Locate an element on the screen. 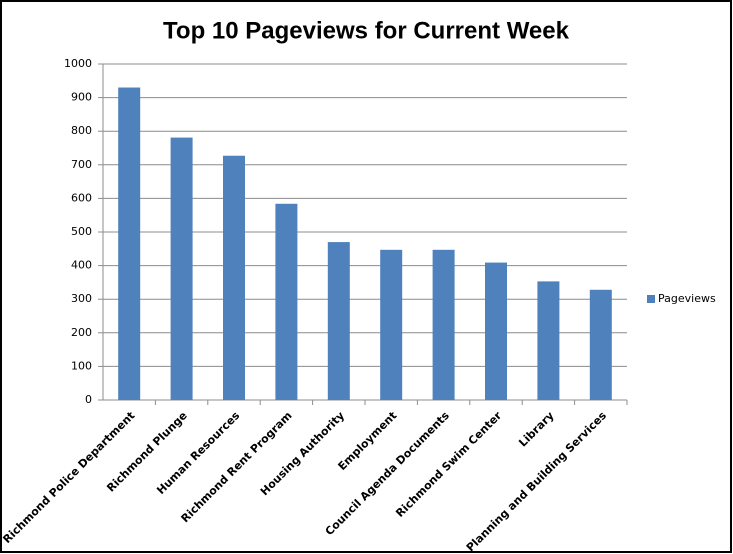  legend-label: Pageviews is located at coordinates (687, 298).